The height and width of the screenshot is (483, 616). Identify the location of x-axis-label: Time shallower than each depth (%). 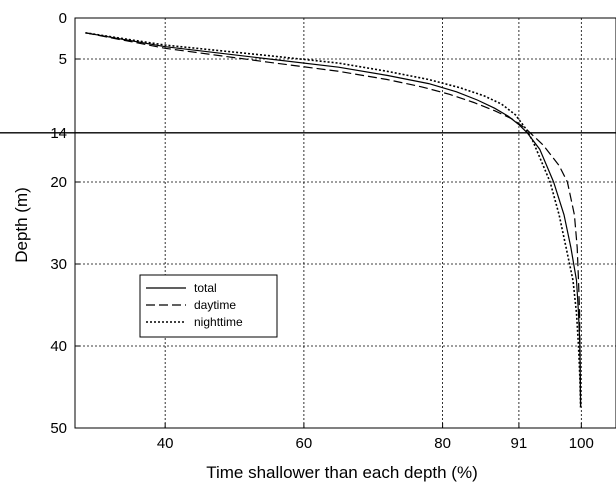
(342, 472).